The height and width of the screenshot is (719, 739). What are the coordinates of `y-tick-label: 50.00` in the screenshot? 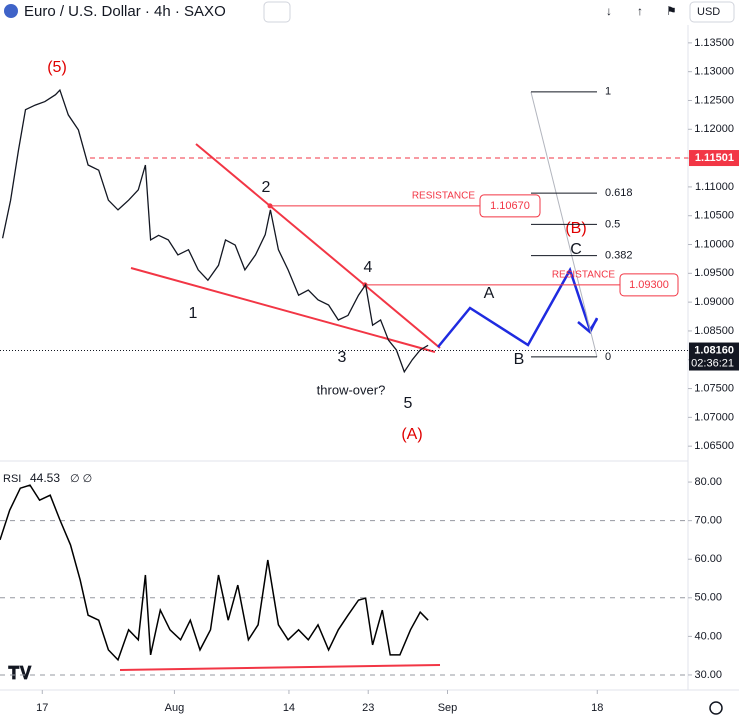 It's located at (708, 598).